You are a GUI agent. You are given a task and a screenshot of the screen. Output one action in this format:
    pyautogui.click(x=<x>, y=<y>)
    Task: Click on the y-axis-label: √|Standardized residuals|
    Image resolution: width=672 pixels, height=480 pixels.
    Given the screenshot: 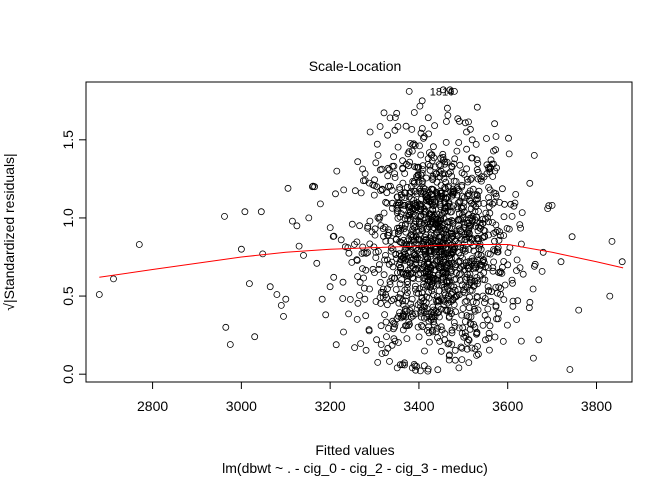 What is the action you would take?
    pyautogui.click(x=9, y=231)
    